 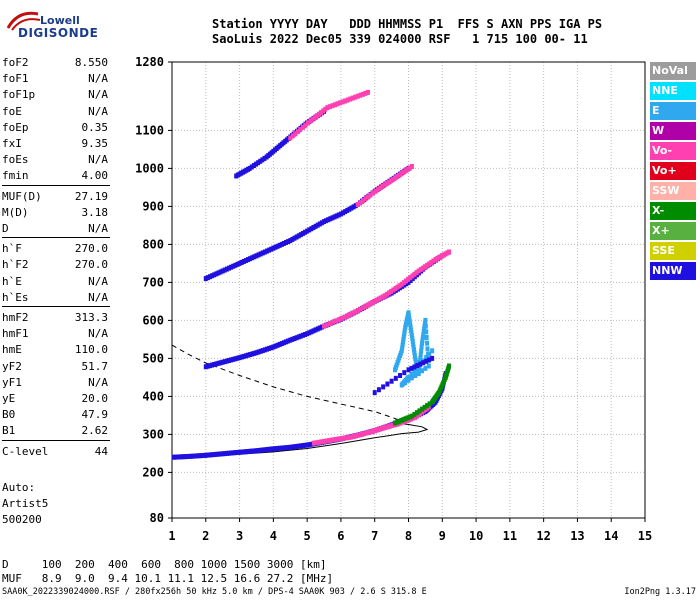 I want to click on legend-item-ssw: SSW, so click(x=673, y=191).